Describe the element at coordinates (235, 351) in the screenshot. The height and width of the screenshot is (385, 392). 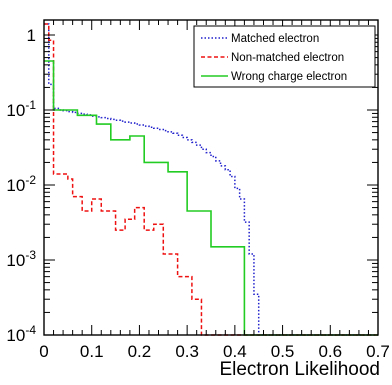
I see `x-tick-label: 0.4` at that location.